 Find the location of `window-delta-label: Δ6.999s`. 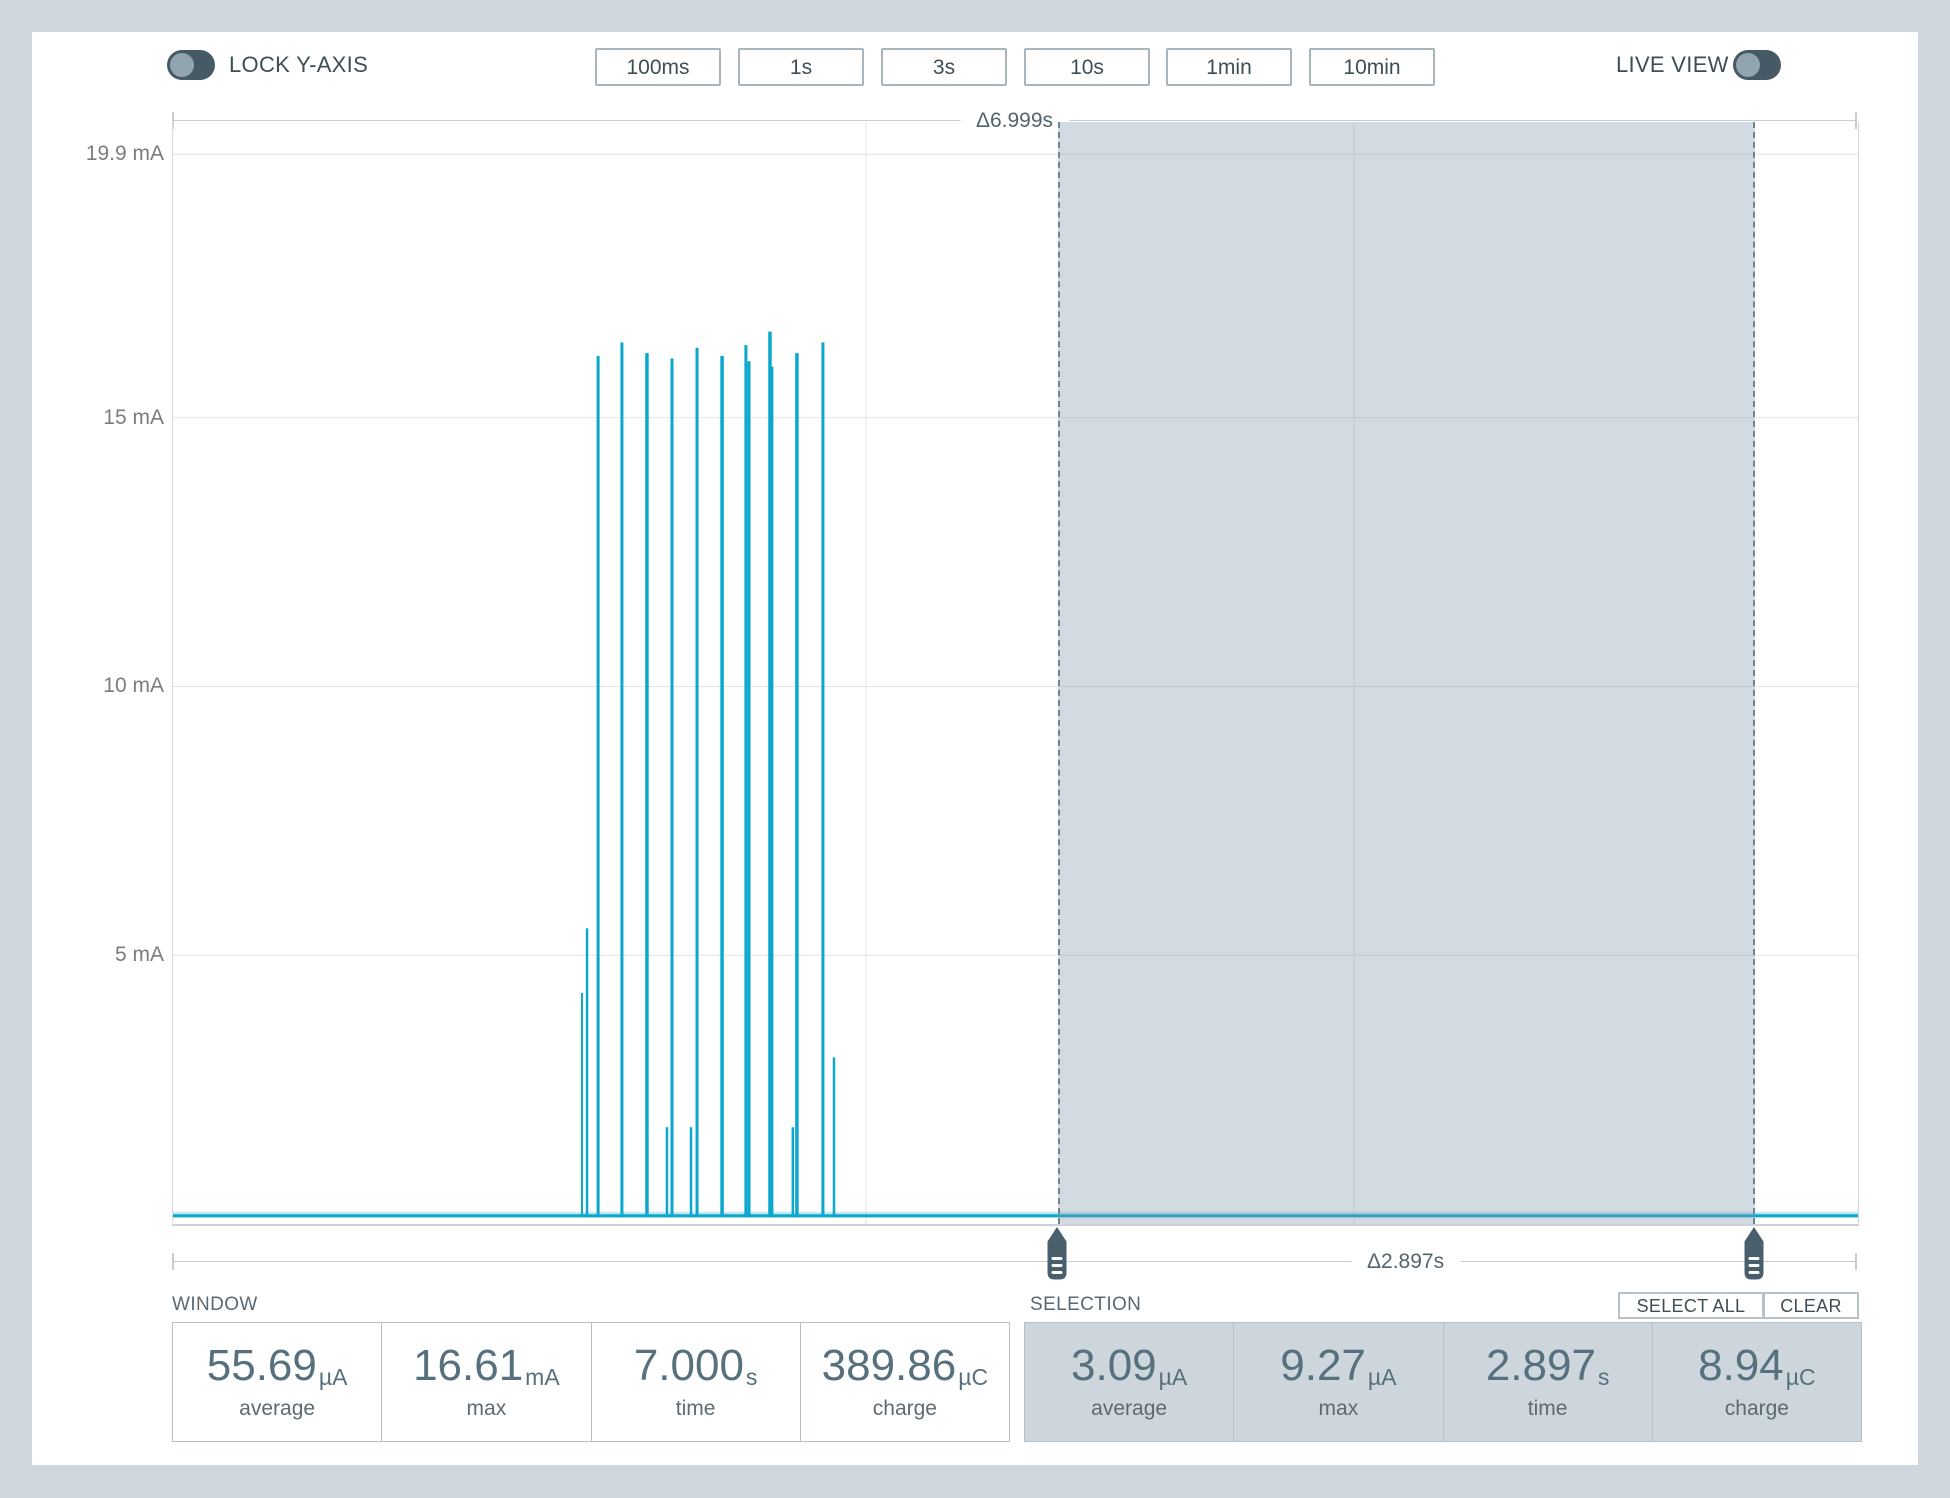

window-delta-label: Δ6.999s is located at coordinates (1014, 121).